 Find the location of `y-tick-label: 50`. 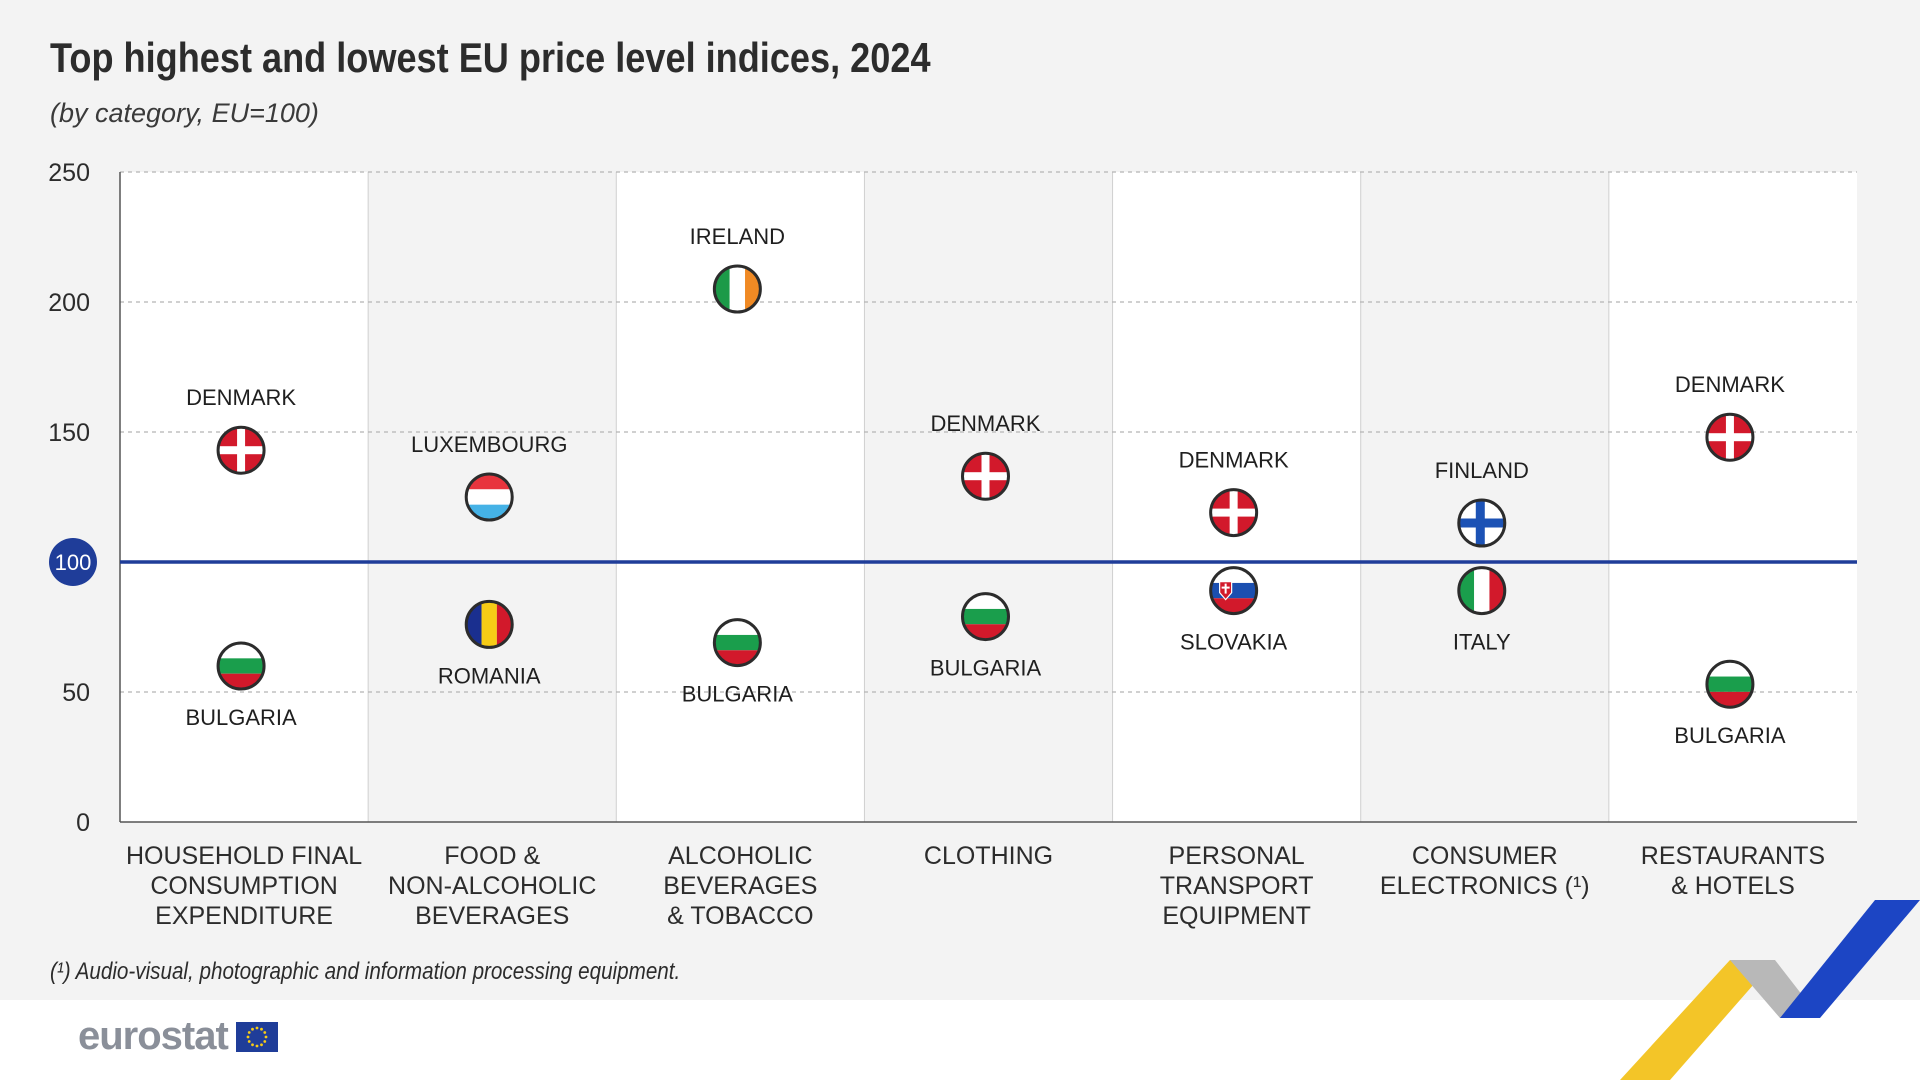

y-tick-label: 50 is located at coordinates (76, 693).